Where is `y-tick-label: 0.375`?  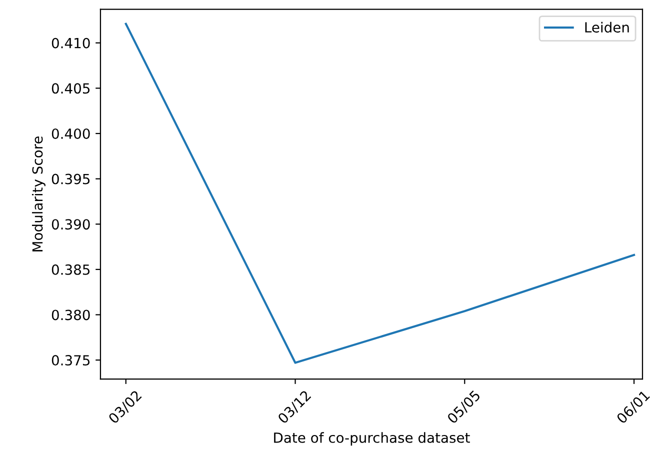 y-tick-label: 0.375 is located at coordinates (71, 360).